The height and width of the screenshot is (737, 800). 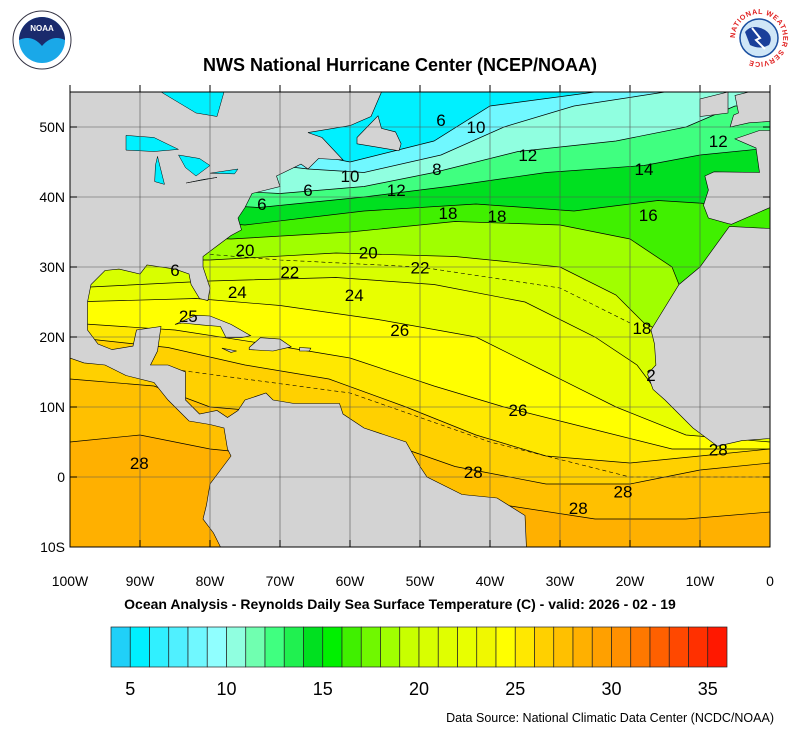 What do you see at coordinates (52, 547) in the screenshot?
I see `lat-label: 10S` at bounding box center [52, 547].